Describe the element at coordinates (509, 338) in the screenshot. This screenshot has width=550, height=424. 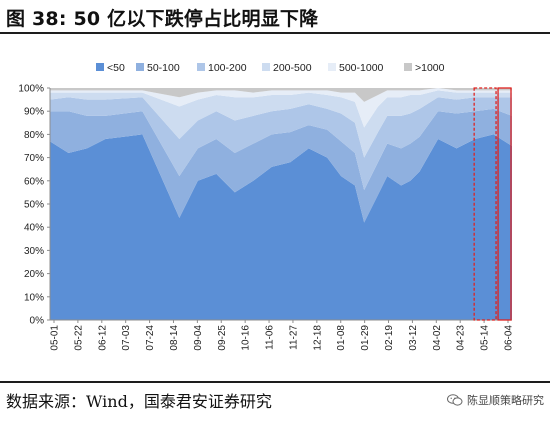
I see `x-tick-label: 06-04` at that location.